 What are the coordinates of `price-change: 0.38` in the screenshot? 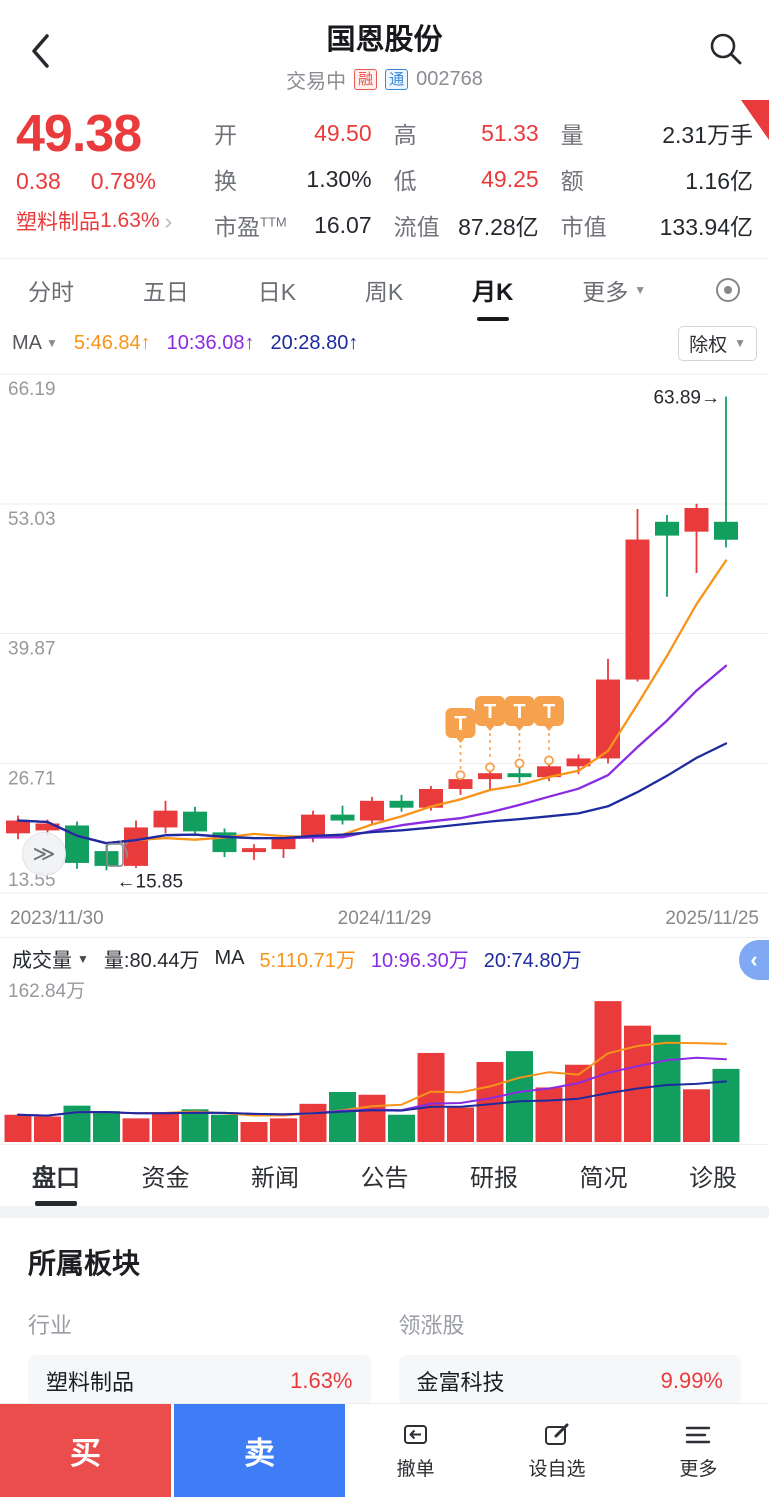 It's located at (38, 181).